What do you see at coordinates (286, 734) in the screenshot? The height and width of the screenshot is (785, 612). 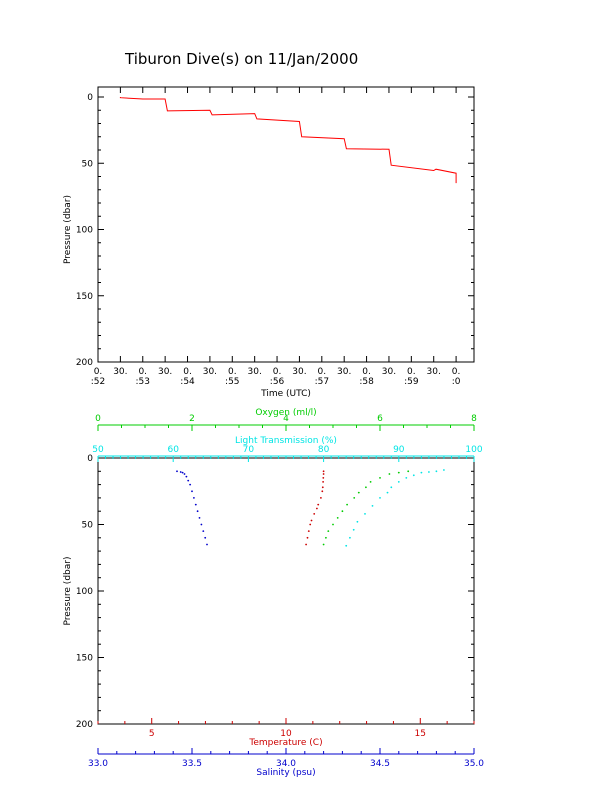 I see `temperature-tick-label: 10` at bounding box center [286, 734].